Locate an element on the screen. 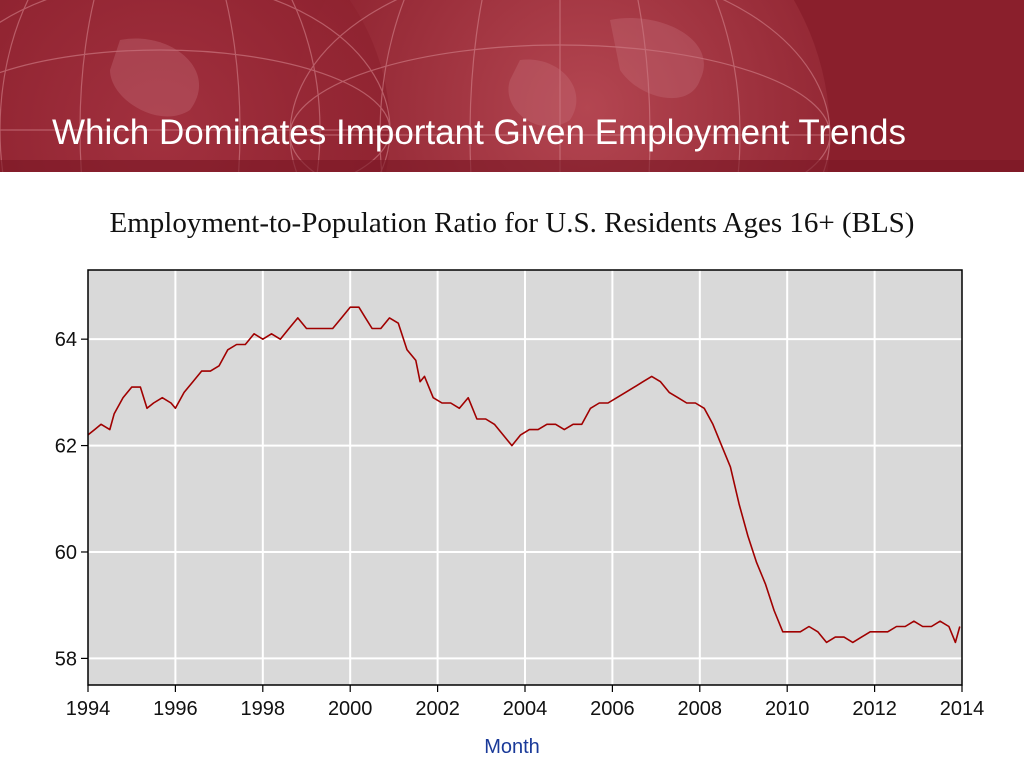  y-tick-label: 60 is located at coordinates (66, 553).